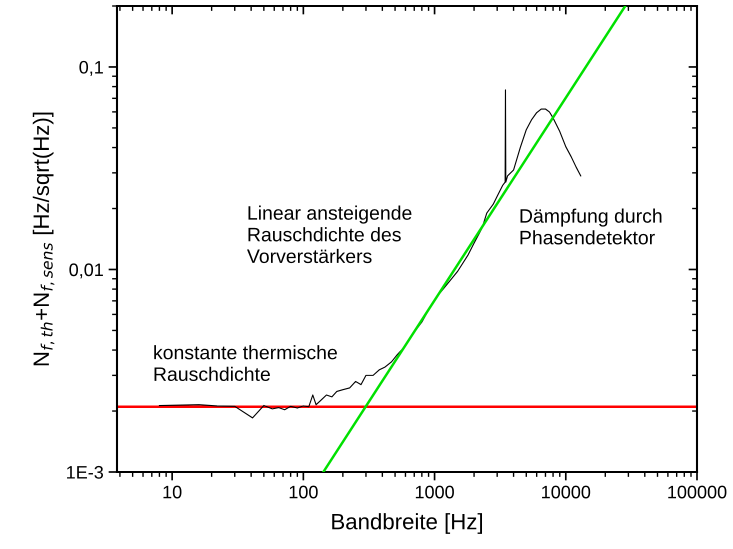 This screenshot has height=549, width=733. What do you see at coordinates (172, 492) in the screenshot?
I see `x-tick-label: 10` at bounding box center [172, 492].